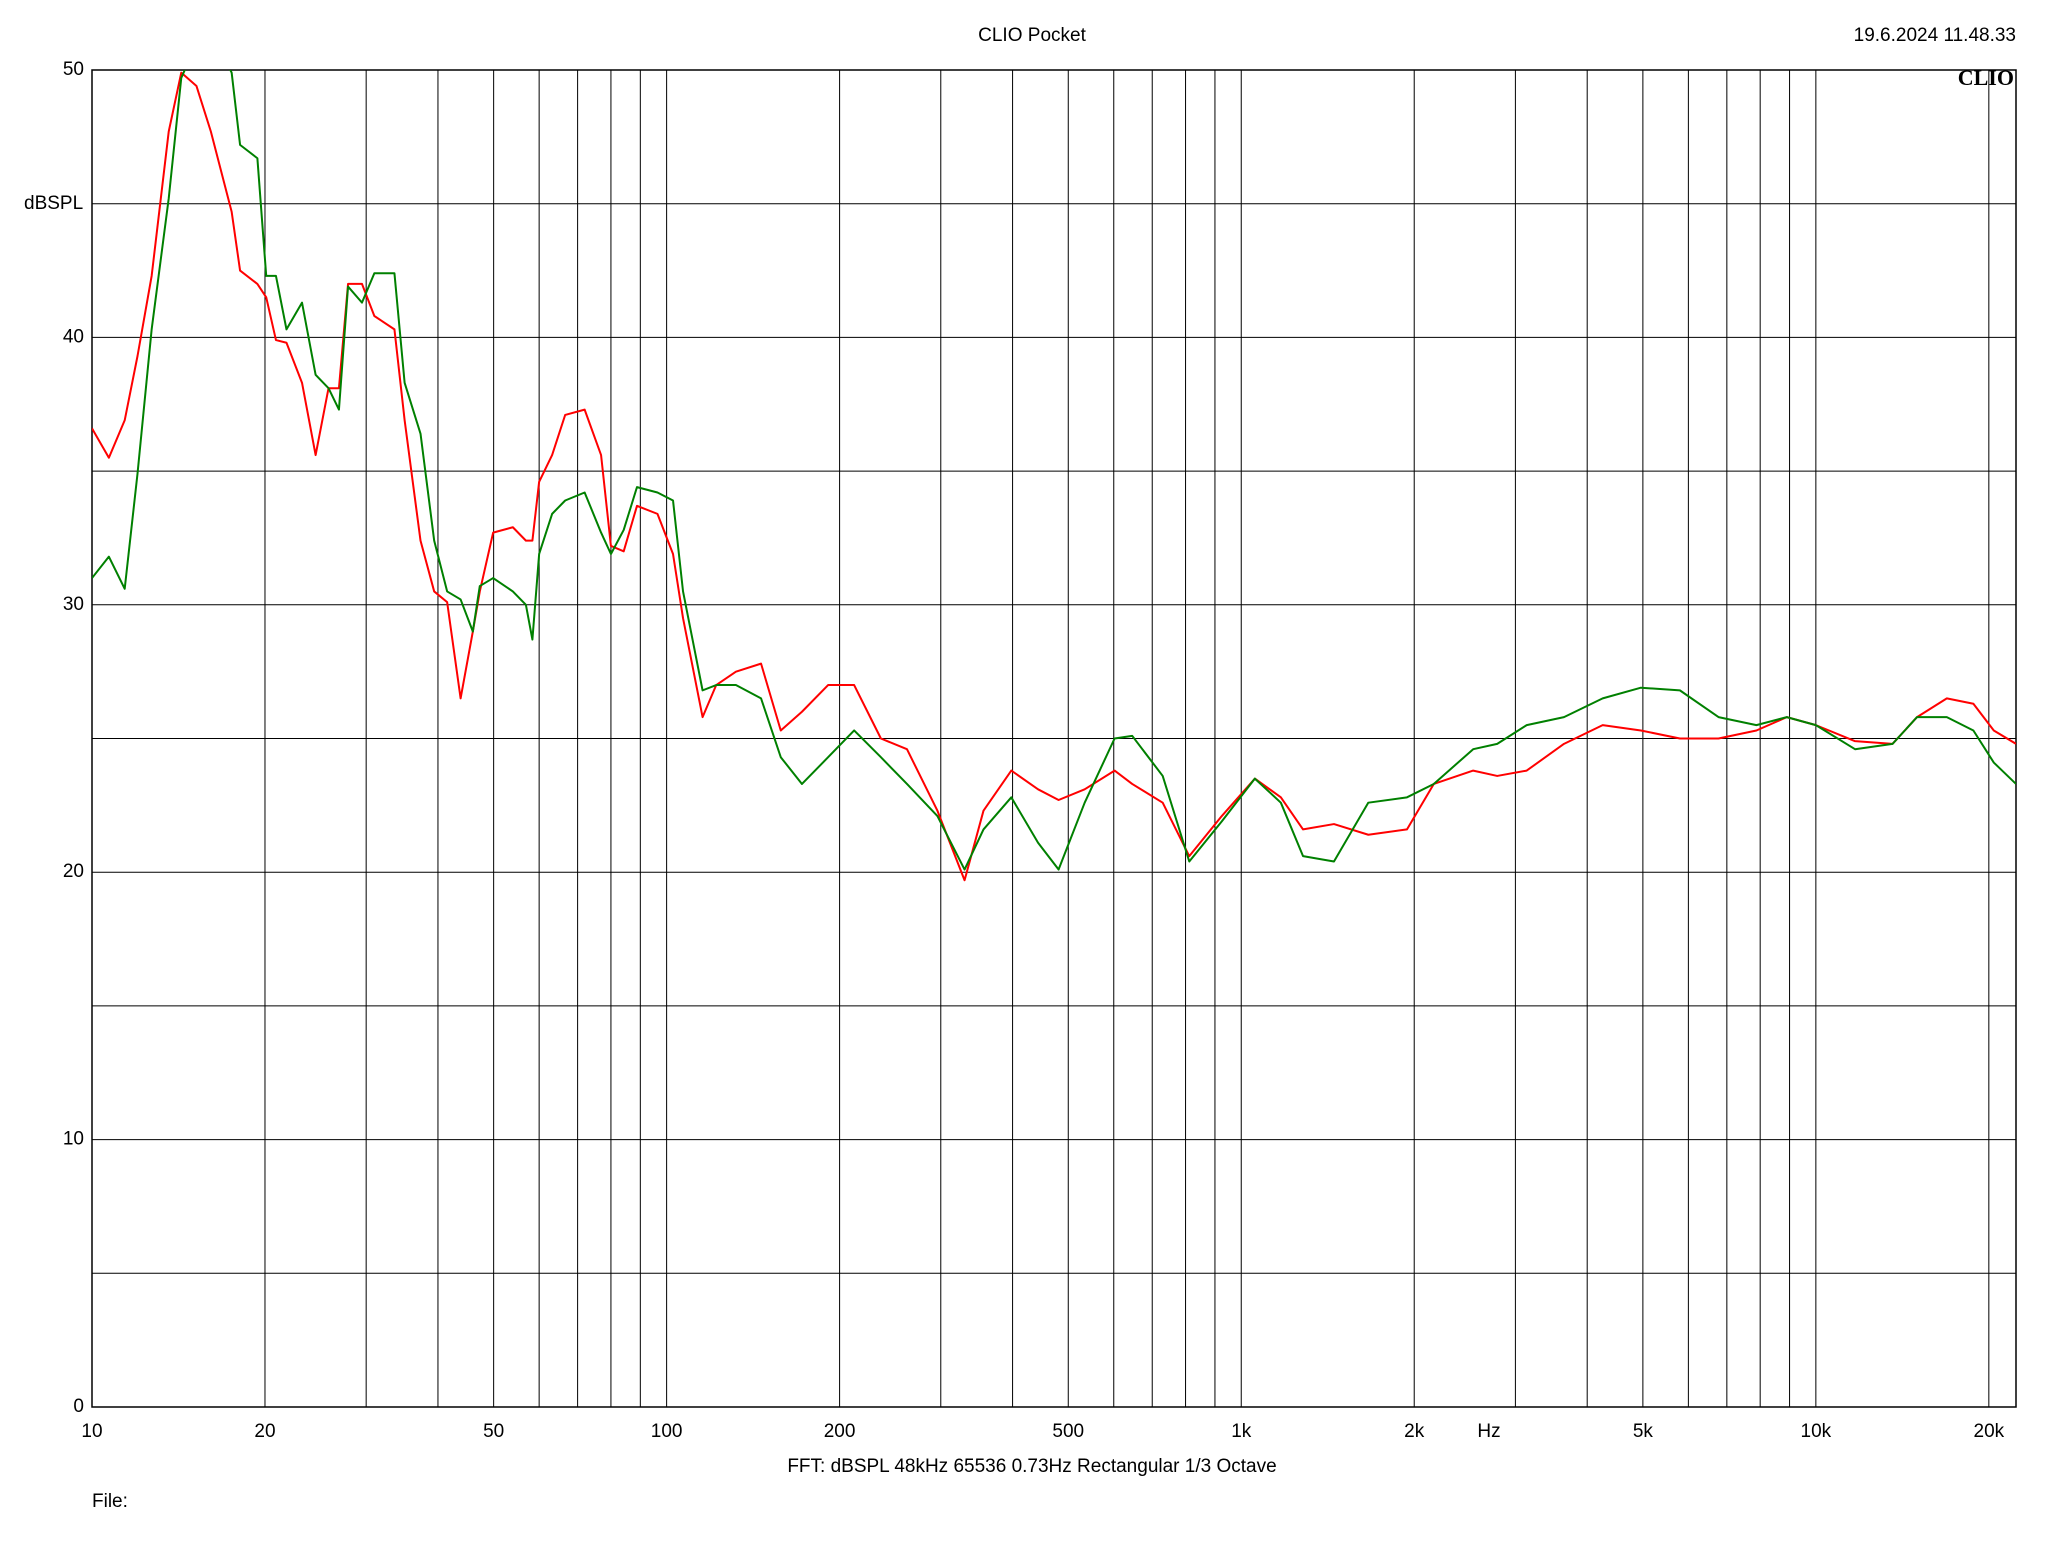 This screenshot has width=2048, height=1541. Describe the element at coordinates (840, 1431) in the screenshot. I see `x-tick-label: 200` at that location.